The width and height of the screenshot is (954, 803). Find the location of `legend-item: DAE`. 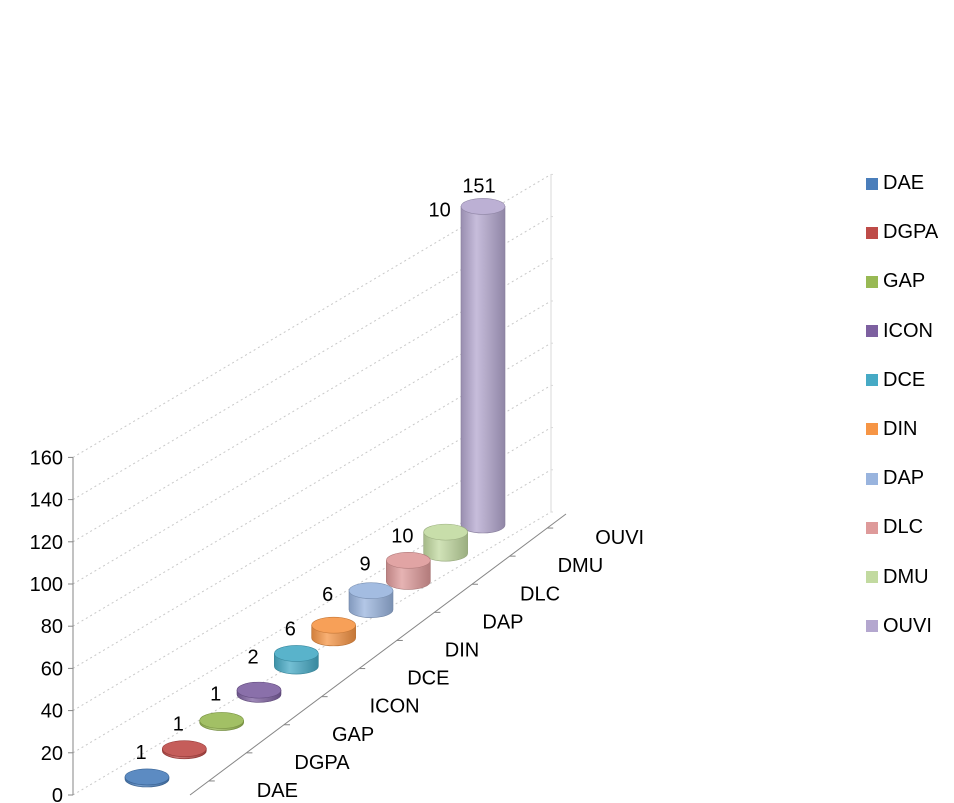

legend-item: DAE is located at coordinates (910, 183).